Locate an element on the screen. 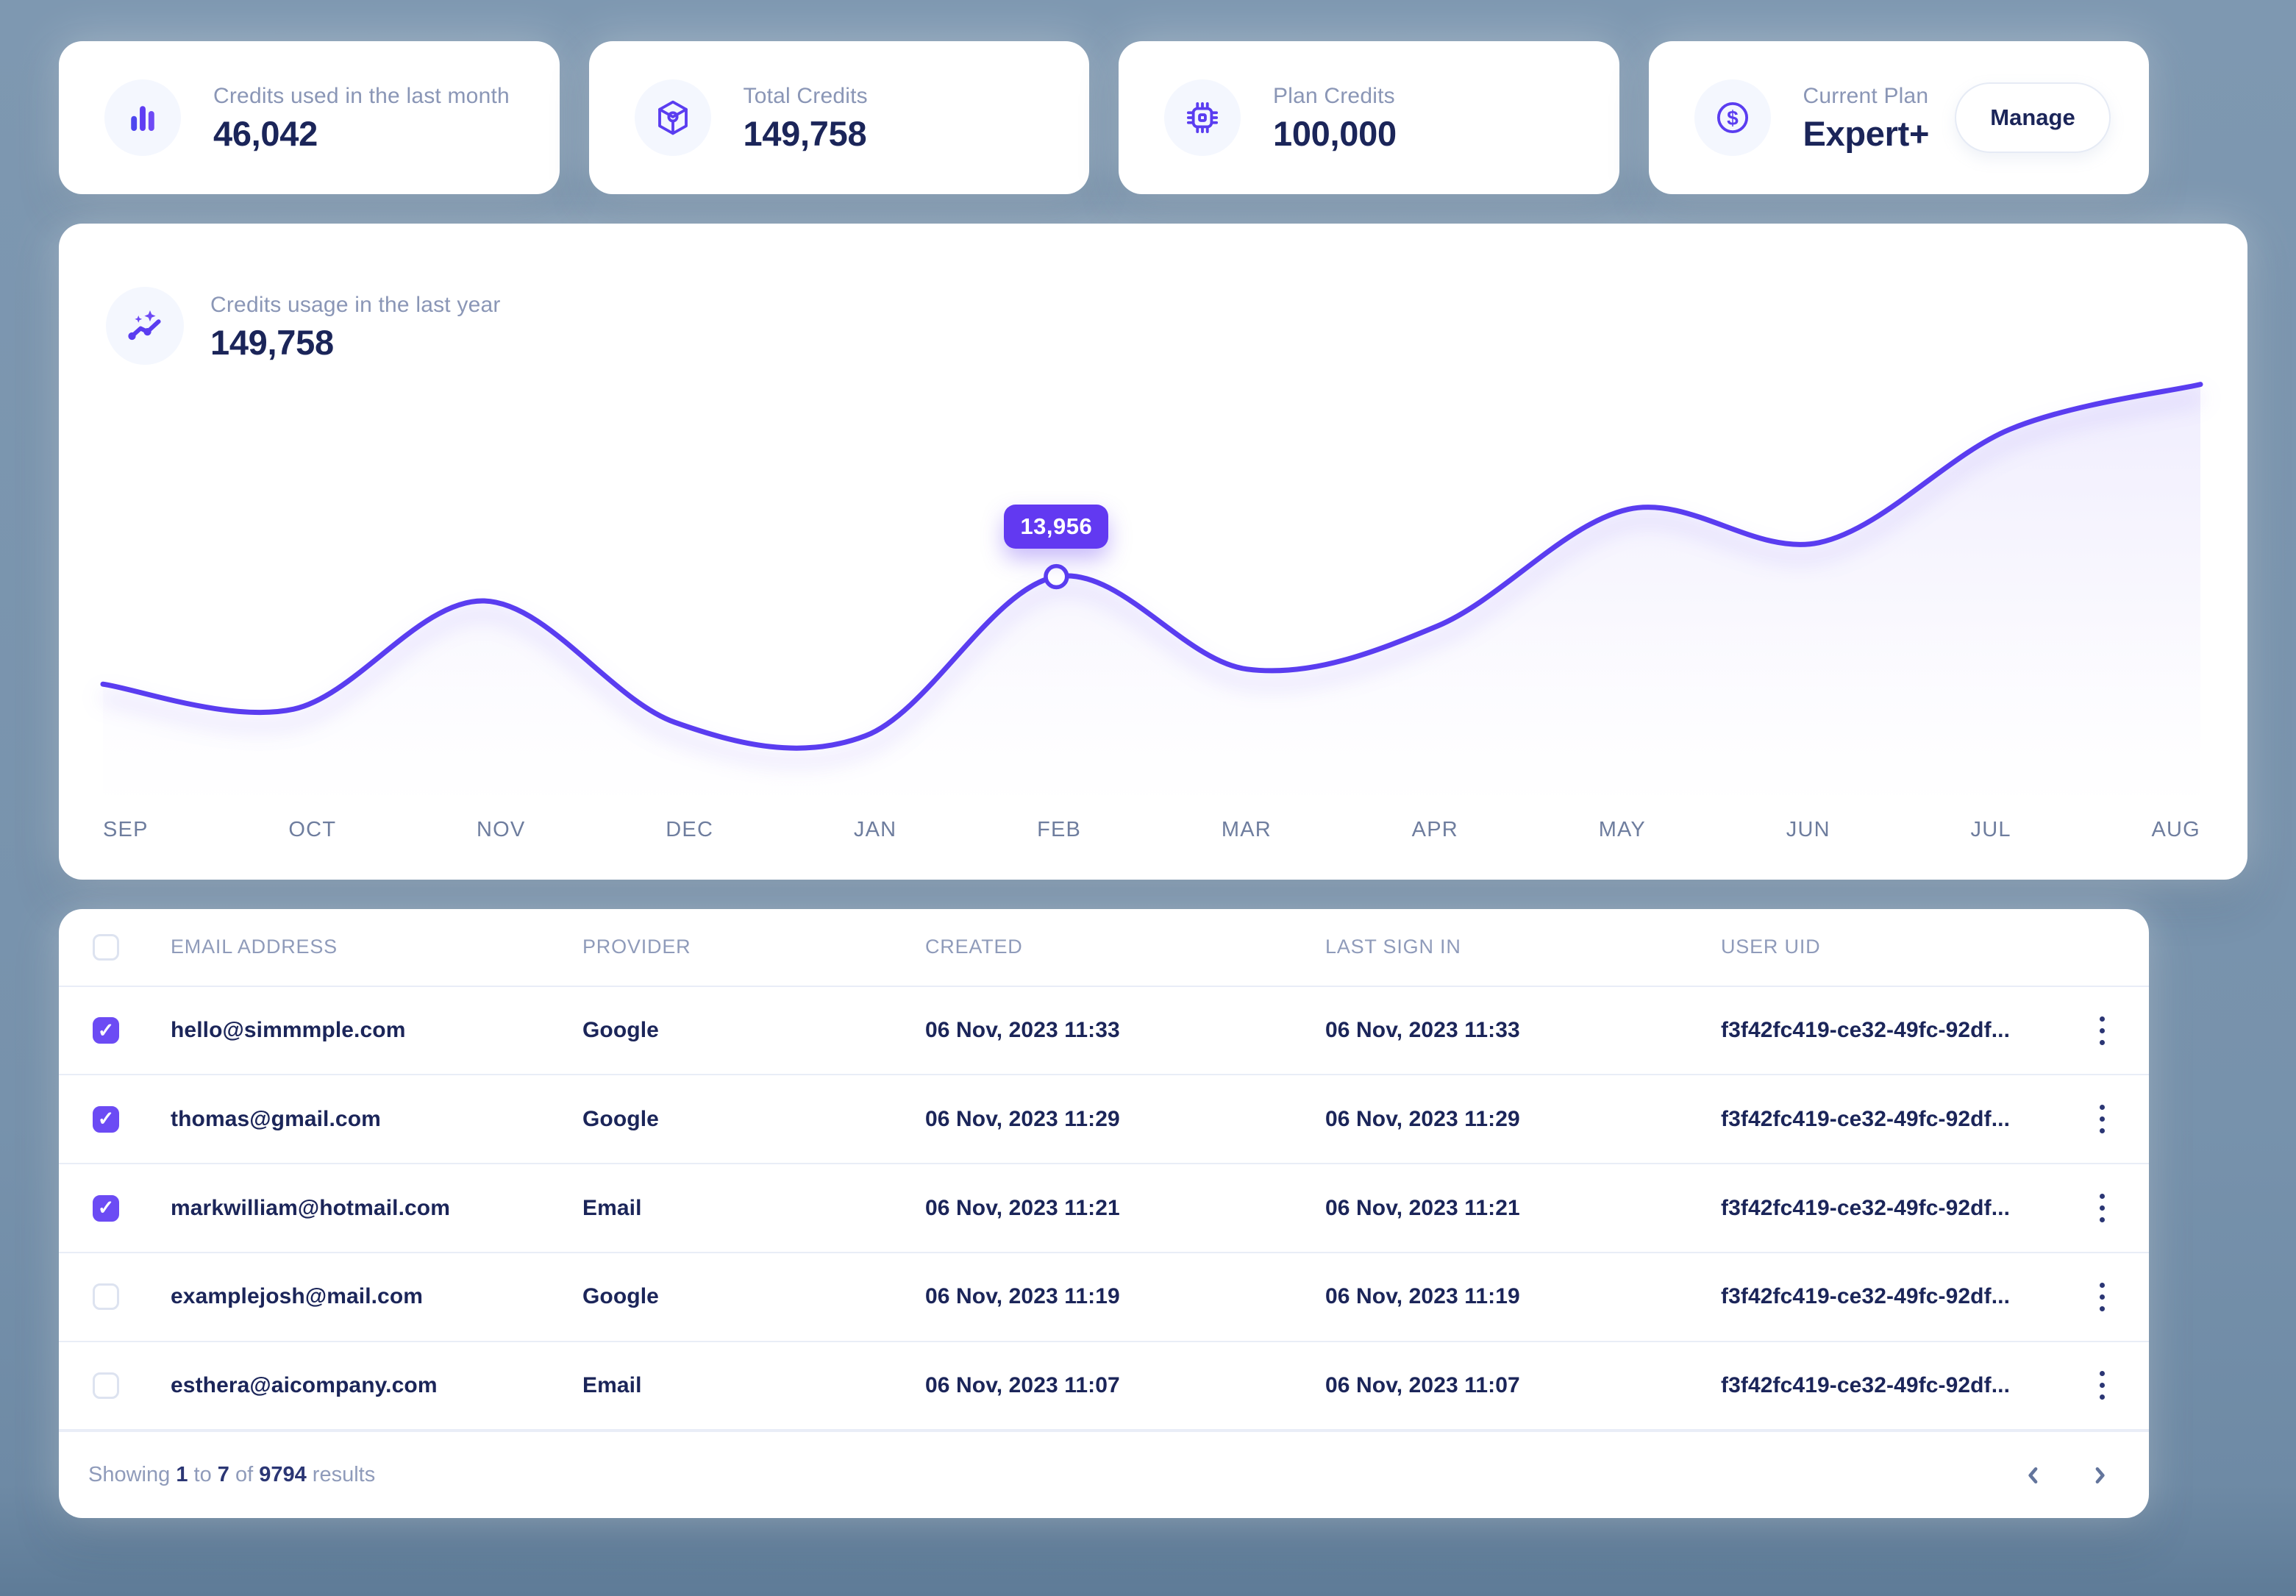  cell-last-sign-in: 06 Nov, 2023 11:33 is located at coordinates (1422, 1030).